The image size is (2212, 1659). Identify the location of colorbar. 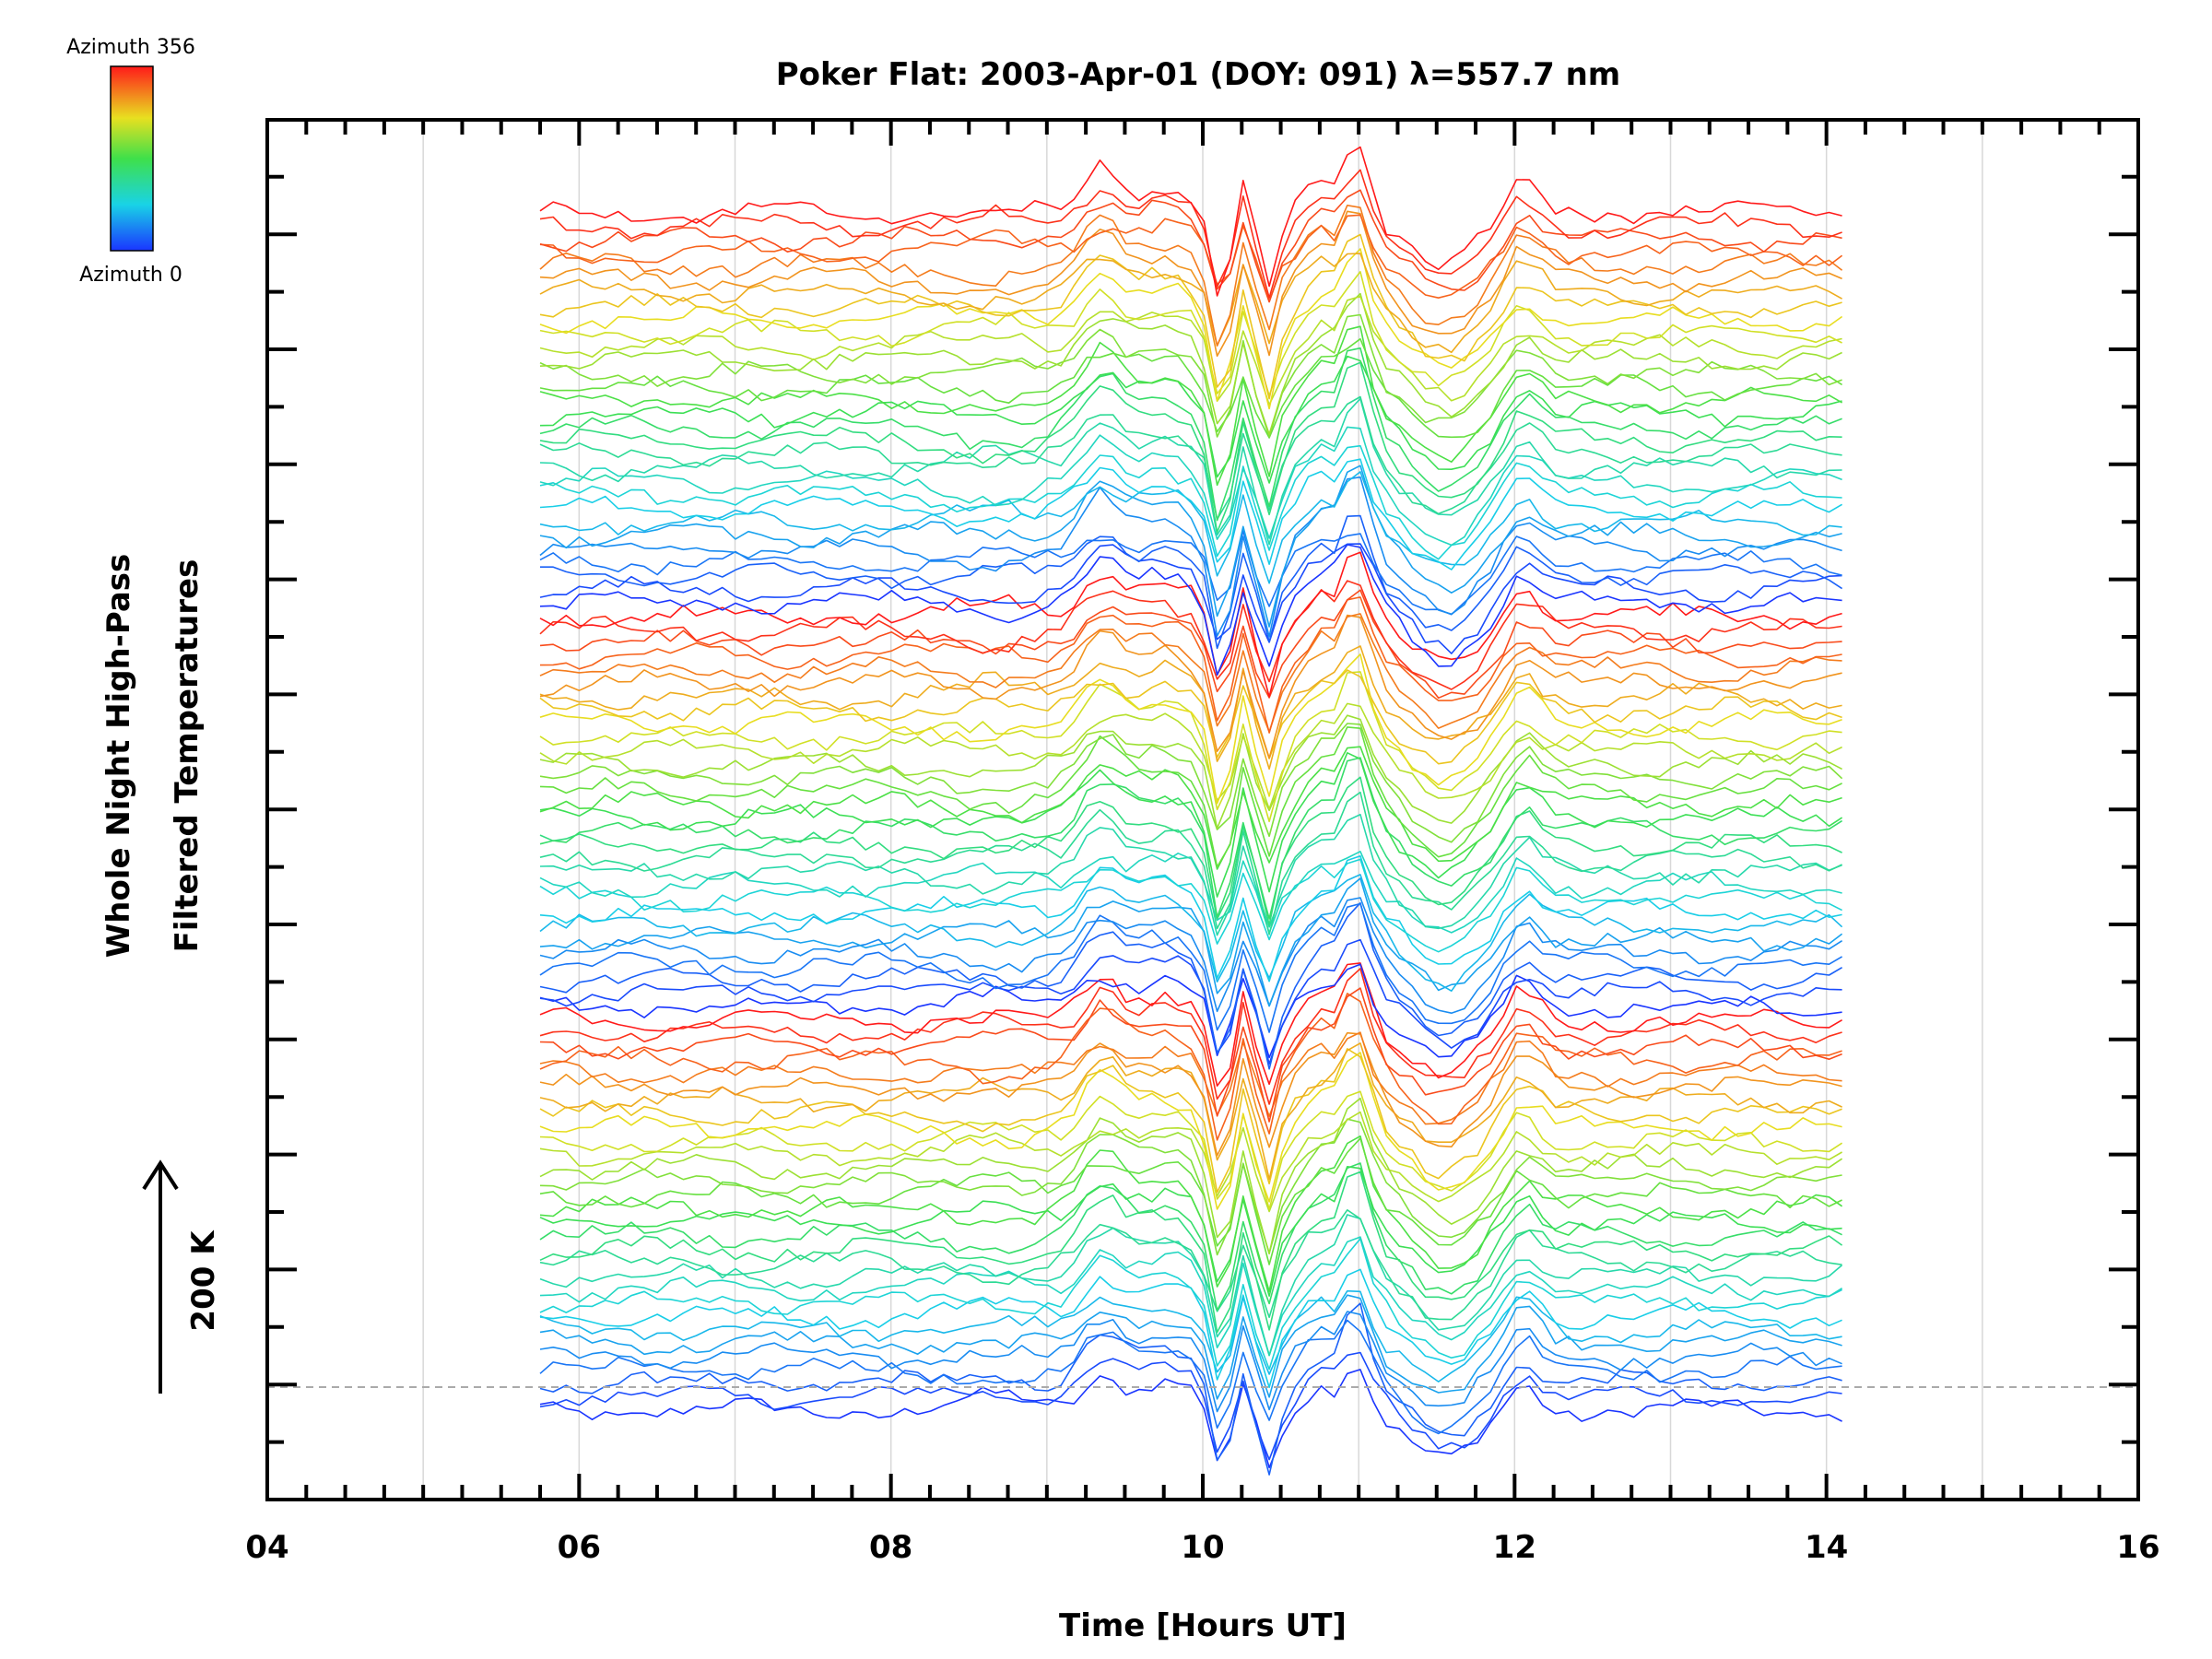
(132, 158).